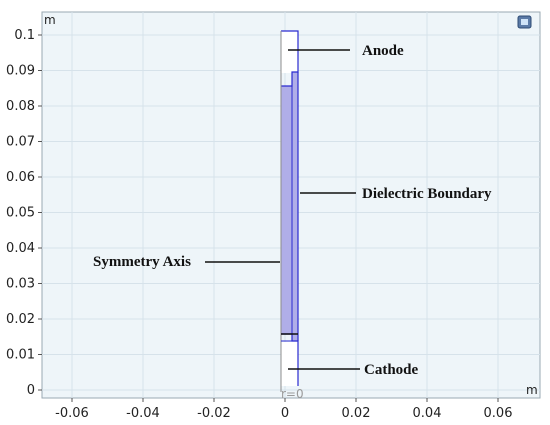 The height and width of the screenshot is (425, 550). Describe the element at coordinates (143, 413) in the screenshot. I see `x-tick-label: -0.04` at that location.